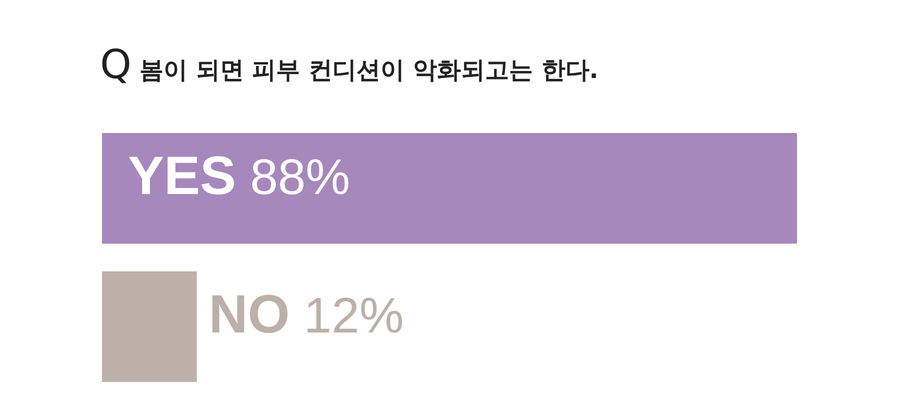  Describe the element at coordinates (182, 176) in the screenshot. I see `y-tick-label: YES` at that location.